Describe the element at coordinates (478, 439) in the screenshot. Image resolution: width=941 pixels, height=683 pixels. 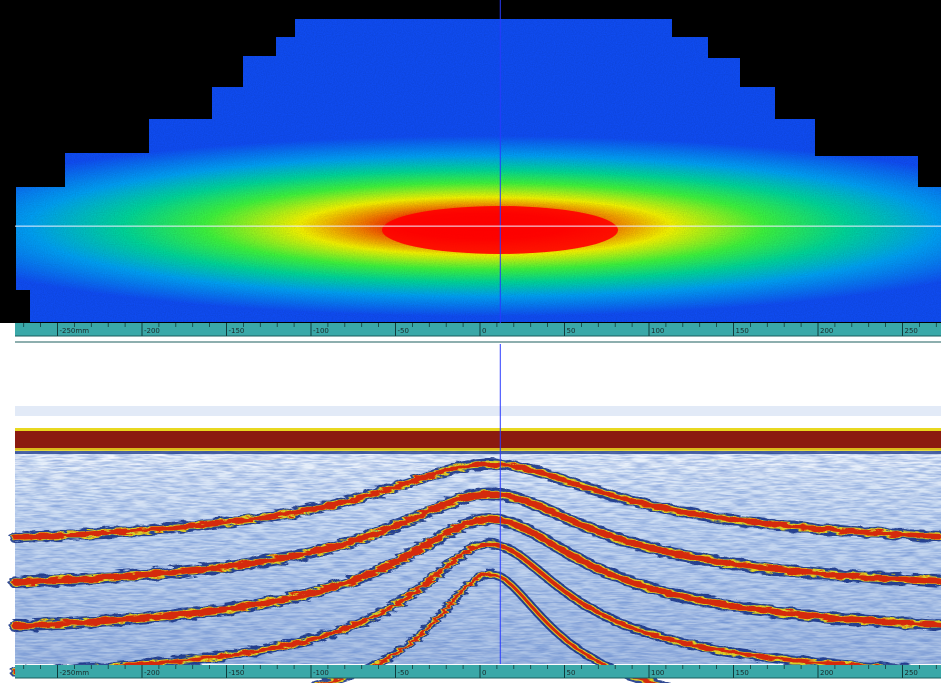
I see `surface-reflection` at that location.